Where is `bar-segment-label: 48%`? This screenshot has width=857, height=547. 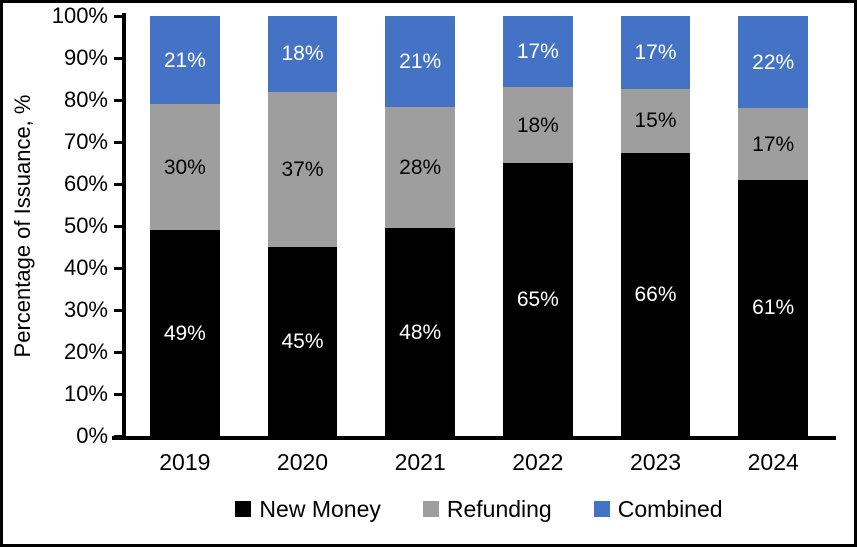
bar-segment-label: 48% is located at coordinates (420, 332).